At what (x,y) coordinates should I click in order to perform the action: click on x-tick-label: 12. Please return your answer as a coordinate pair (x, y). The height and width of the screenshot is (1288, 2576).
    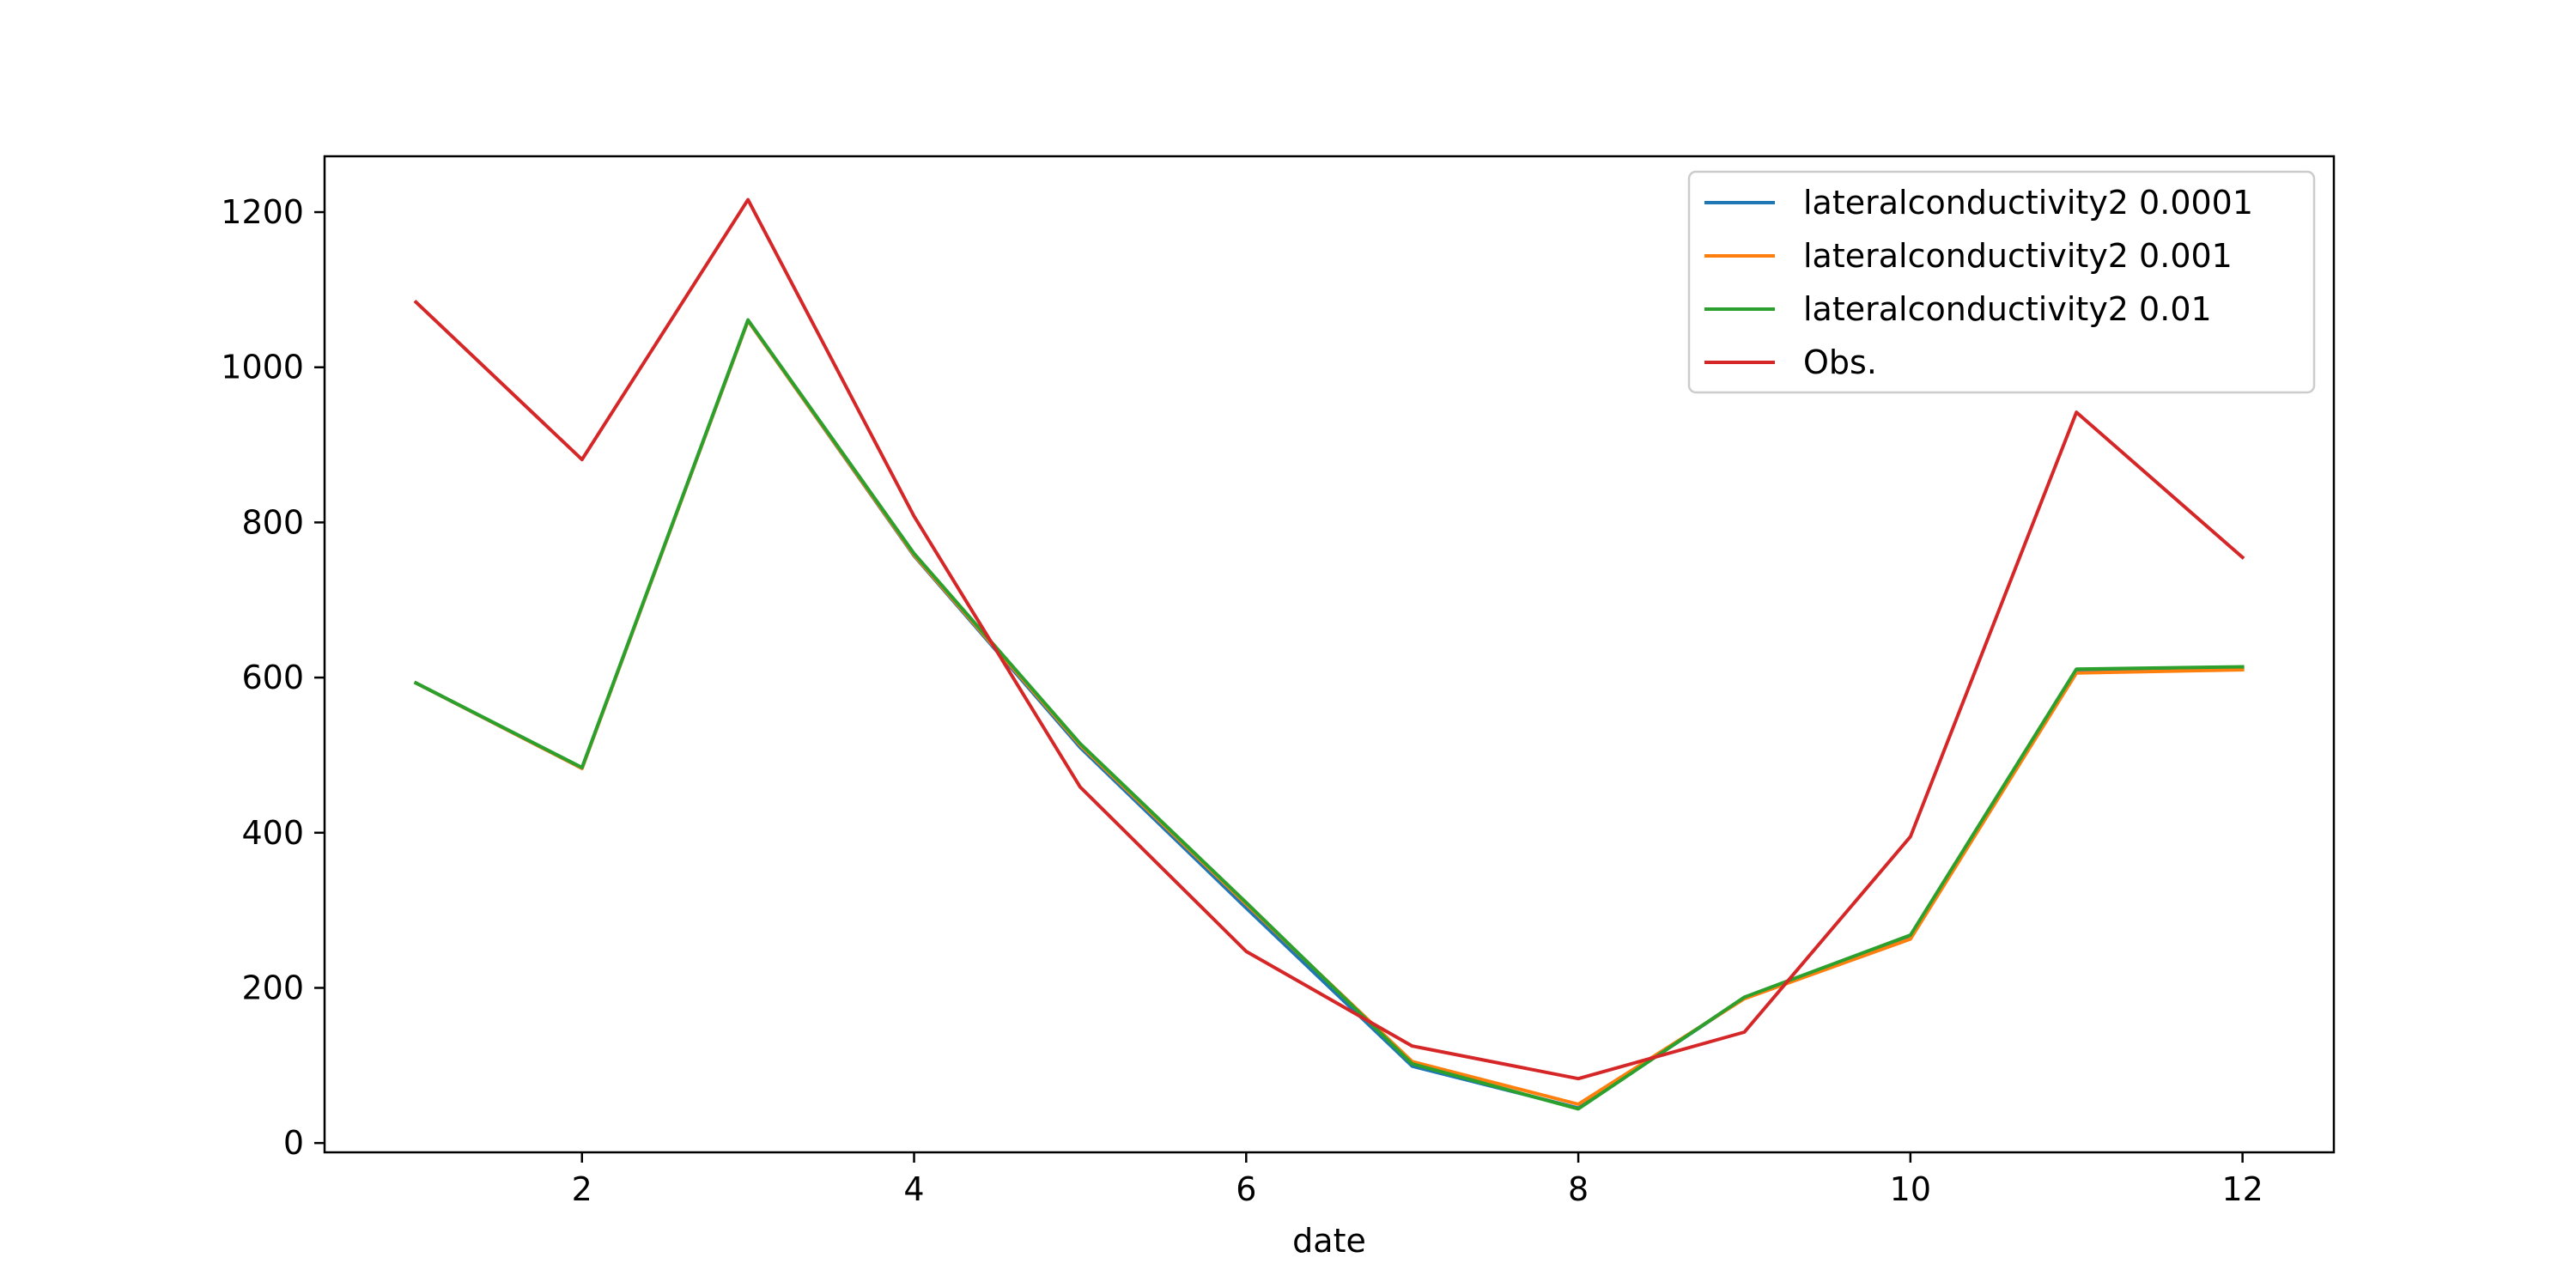
    Looking at the image, I should click on (2242, 1189).